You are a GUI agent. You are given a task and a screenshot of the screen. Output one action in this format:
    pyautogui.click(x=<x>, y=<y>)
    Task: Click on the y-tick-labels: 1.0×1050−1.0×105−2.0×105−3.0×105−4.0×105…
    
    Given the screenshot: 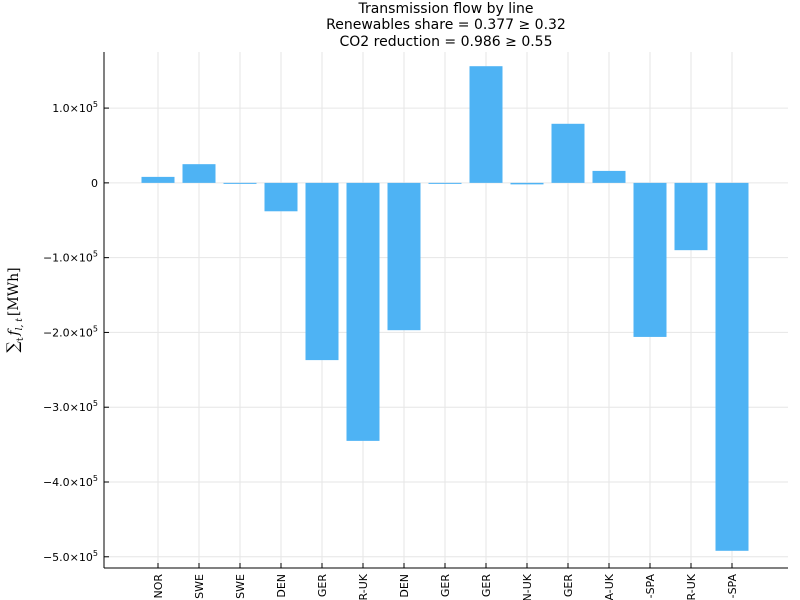 What is the action you would take?
    pyautogui.click(x=70, y=332)
    